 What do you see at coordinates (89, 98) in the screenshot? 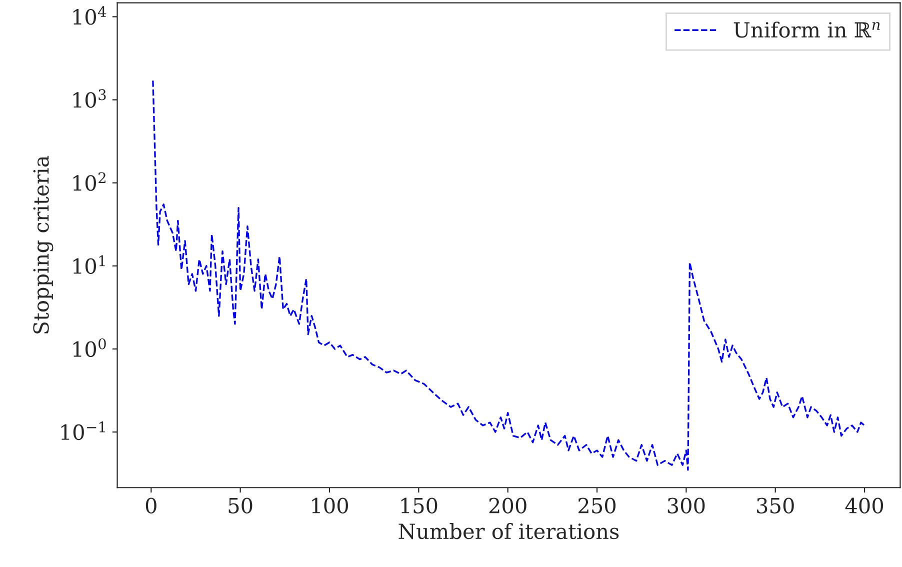
I see `y-tick-label: 10$^{3}$` at bounding box center [89, 98].